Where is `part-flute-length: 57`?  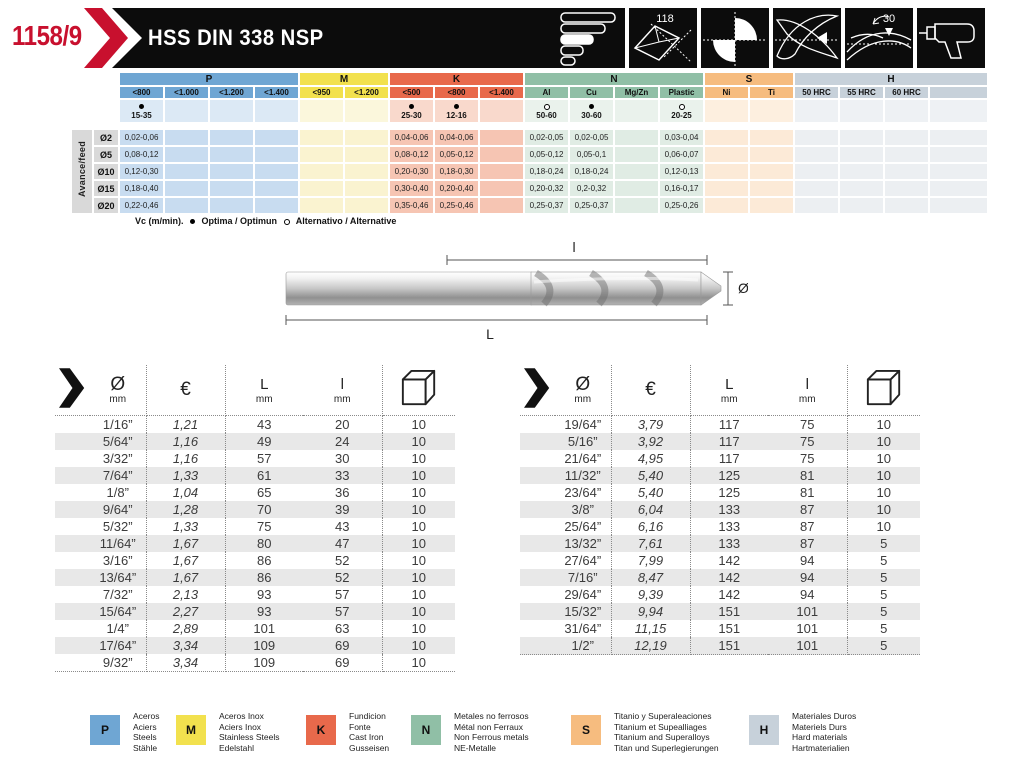 part-flute-length: 57 is located at coordinates (343, 594).